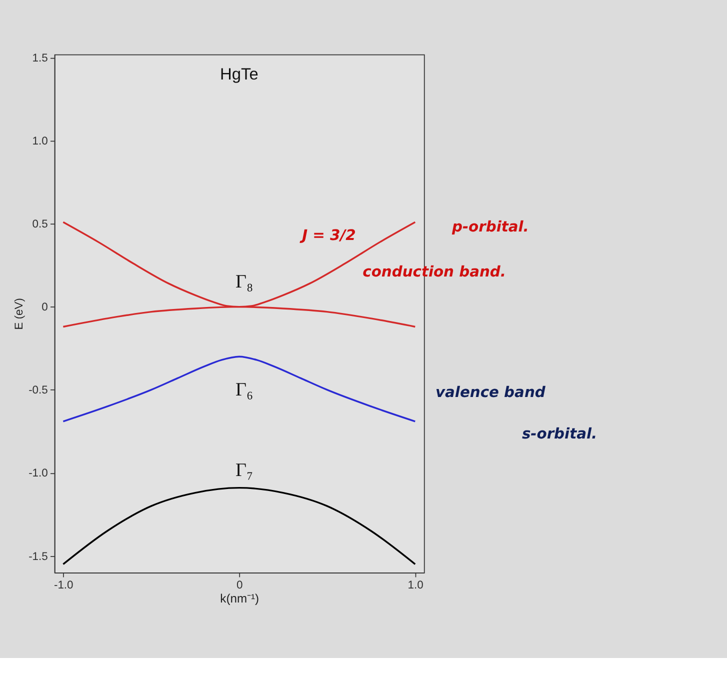  Describe the element at coordinates (20, 314) in the screenshot. I see `y-axis-title: E (eV)` at that location.